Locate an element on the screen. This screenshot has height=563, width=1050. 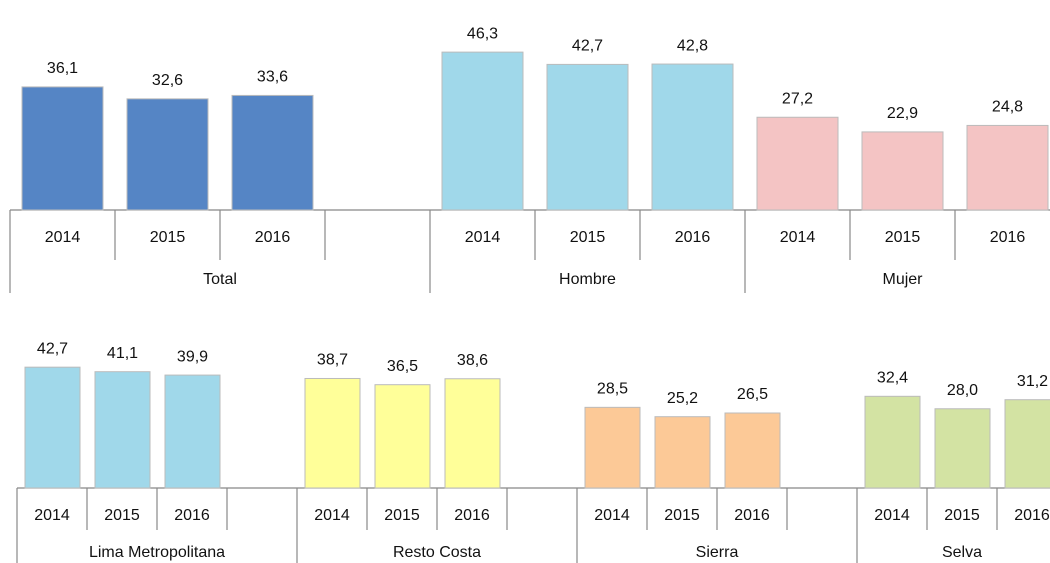
group-label: Mujer is located at coordinates (902, 279).